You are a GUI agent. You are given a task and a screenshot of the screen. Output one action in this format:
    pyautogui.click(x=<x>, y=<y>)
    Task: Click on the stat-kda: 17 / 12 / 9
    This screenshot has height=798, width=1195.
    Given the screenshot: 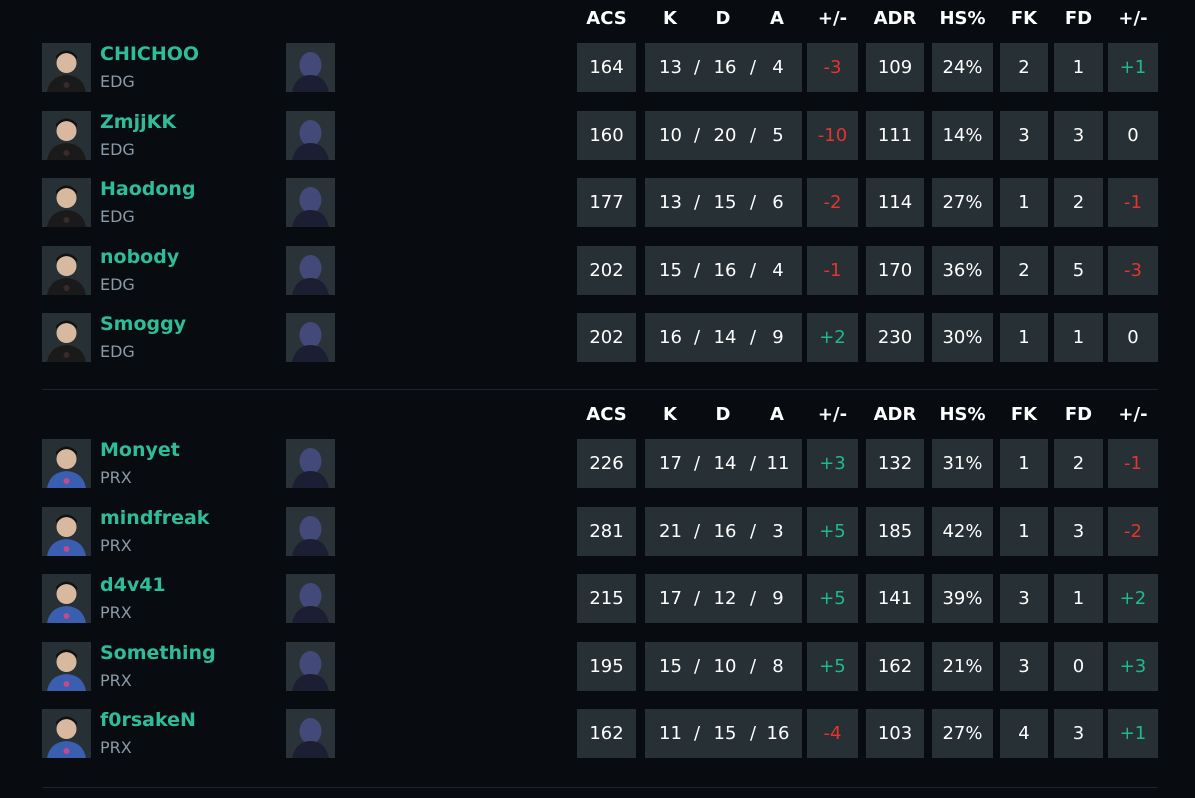 What is the action you would take?
    pyautogui.click(x=723, y=598)
    